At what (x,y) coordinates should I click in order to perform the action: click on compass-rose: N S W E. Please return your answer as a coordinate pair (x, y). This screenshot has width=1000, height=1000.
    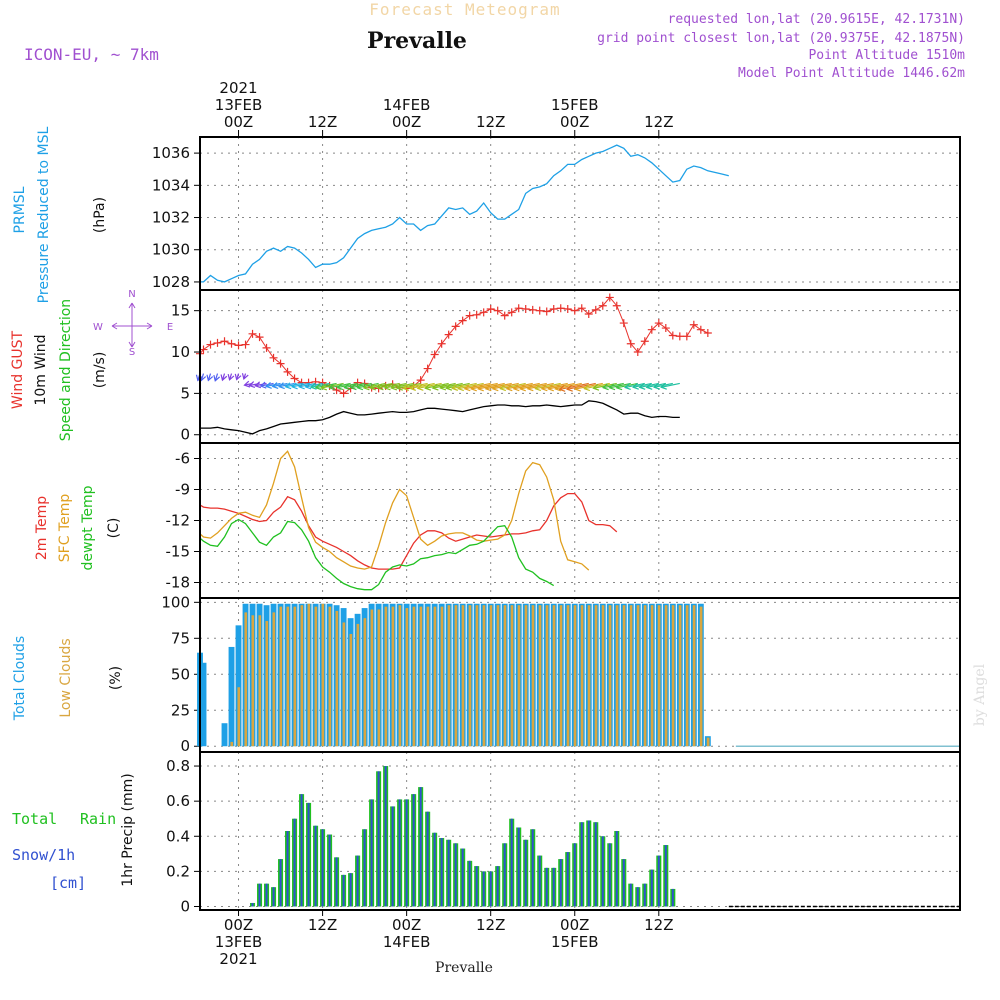
    Looking at the image, I should click on (133, 323).